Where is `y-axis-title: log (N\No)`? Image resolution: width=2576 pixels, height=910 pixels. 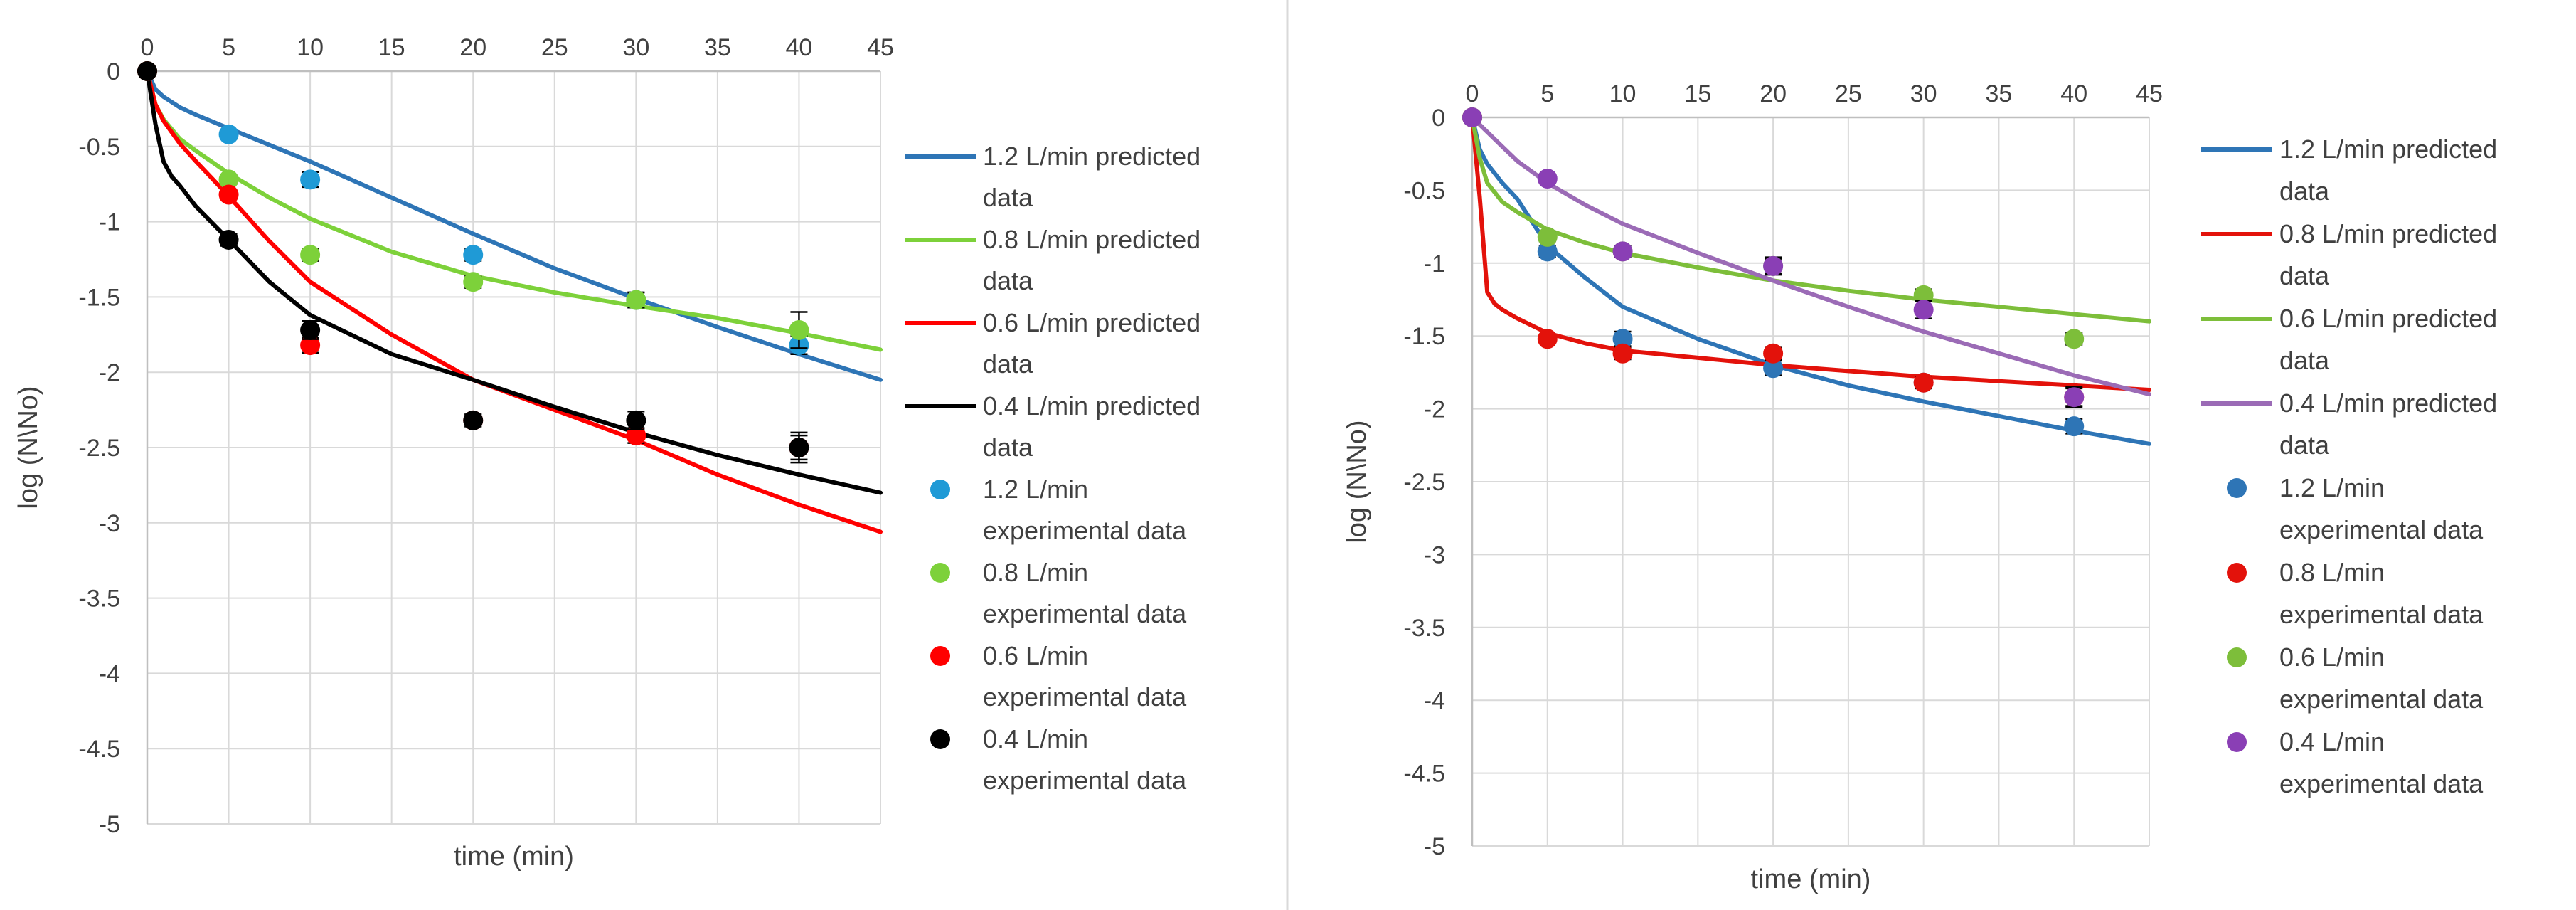 y-axis-title: log (N\No) is located at coordinates (28, 447).